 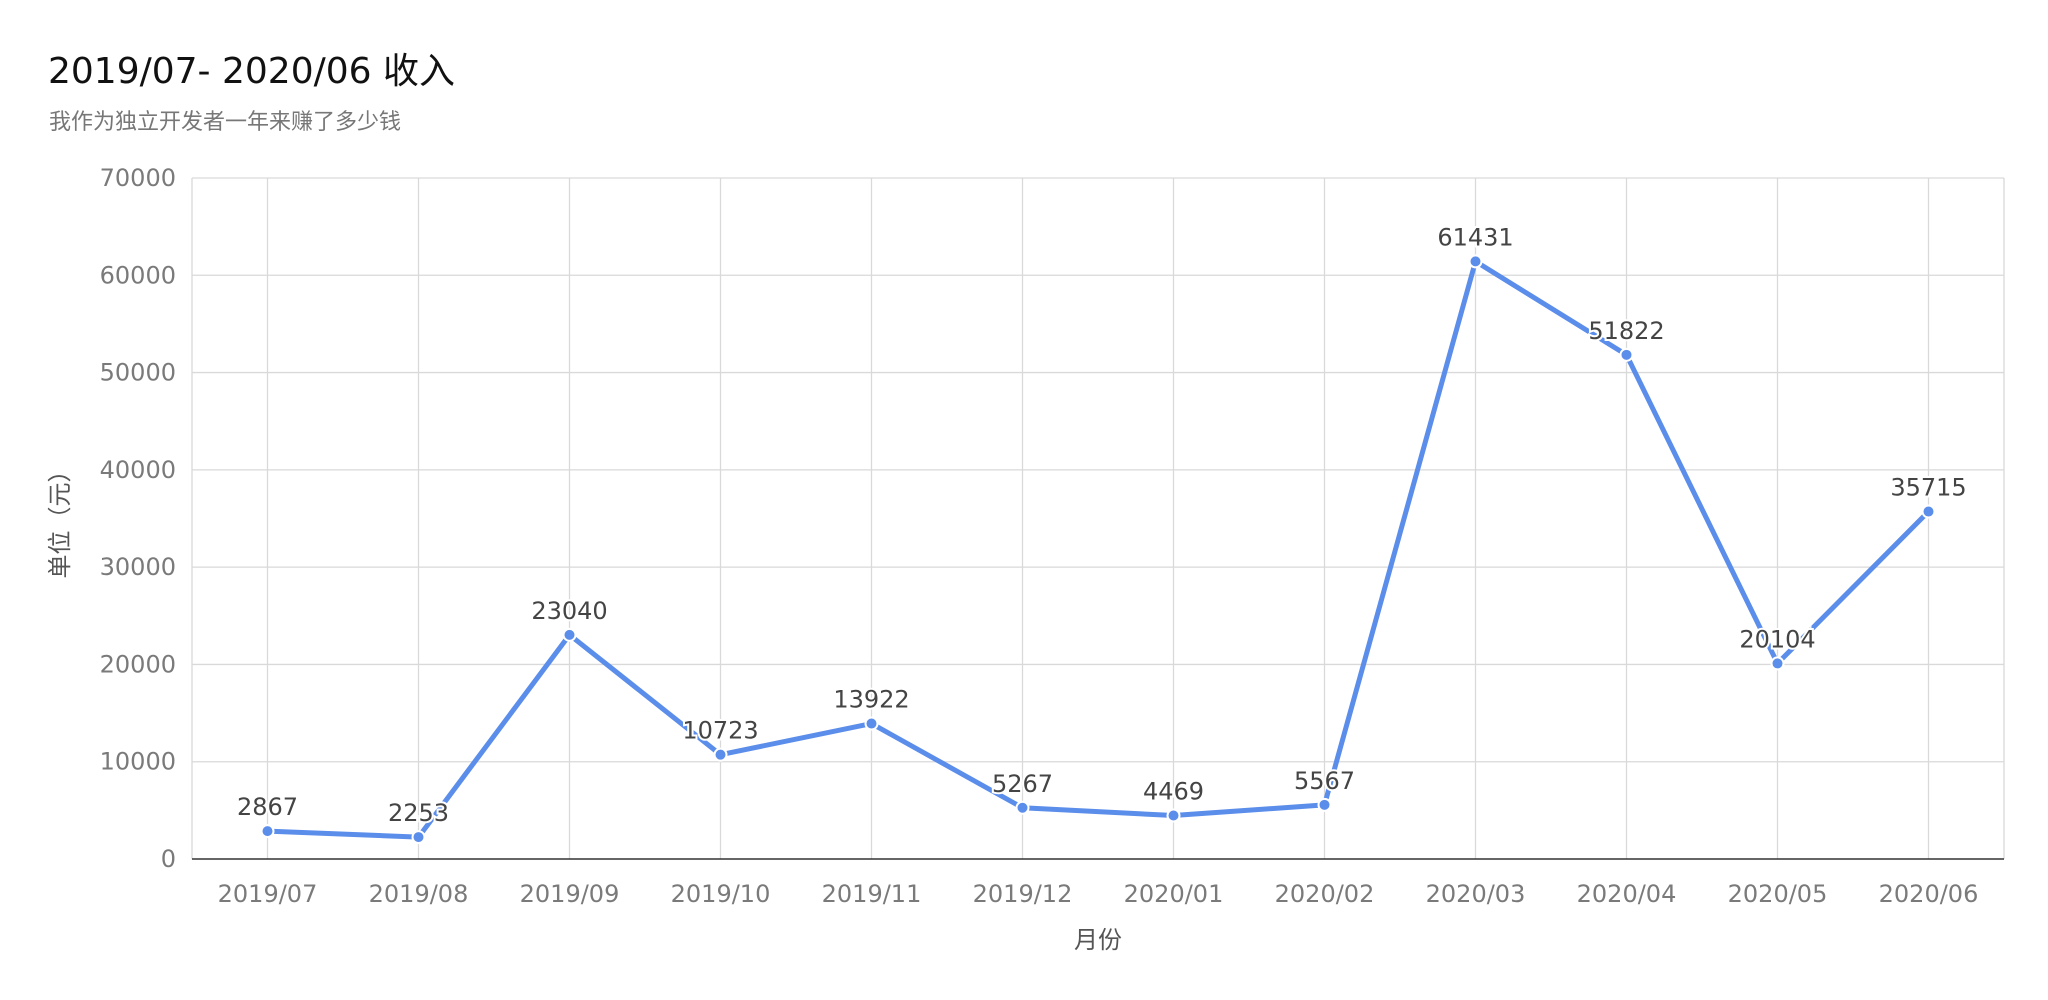 I want to click on x-tick-label: 2019/10, so click(x=721, y=894).